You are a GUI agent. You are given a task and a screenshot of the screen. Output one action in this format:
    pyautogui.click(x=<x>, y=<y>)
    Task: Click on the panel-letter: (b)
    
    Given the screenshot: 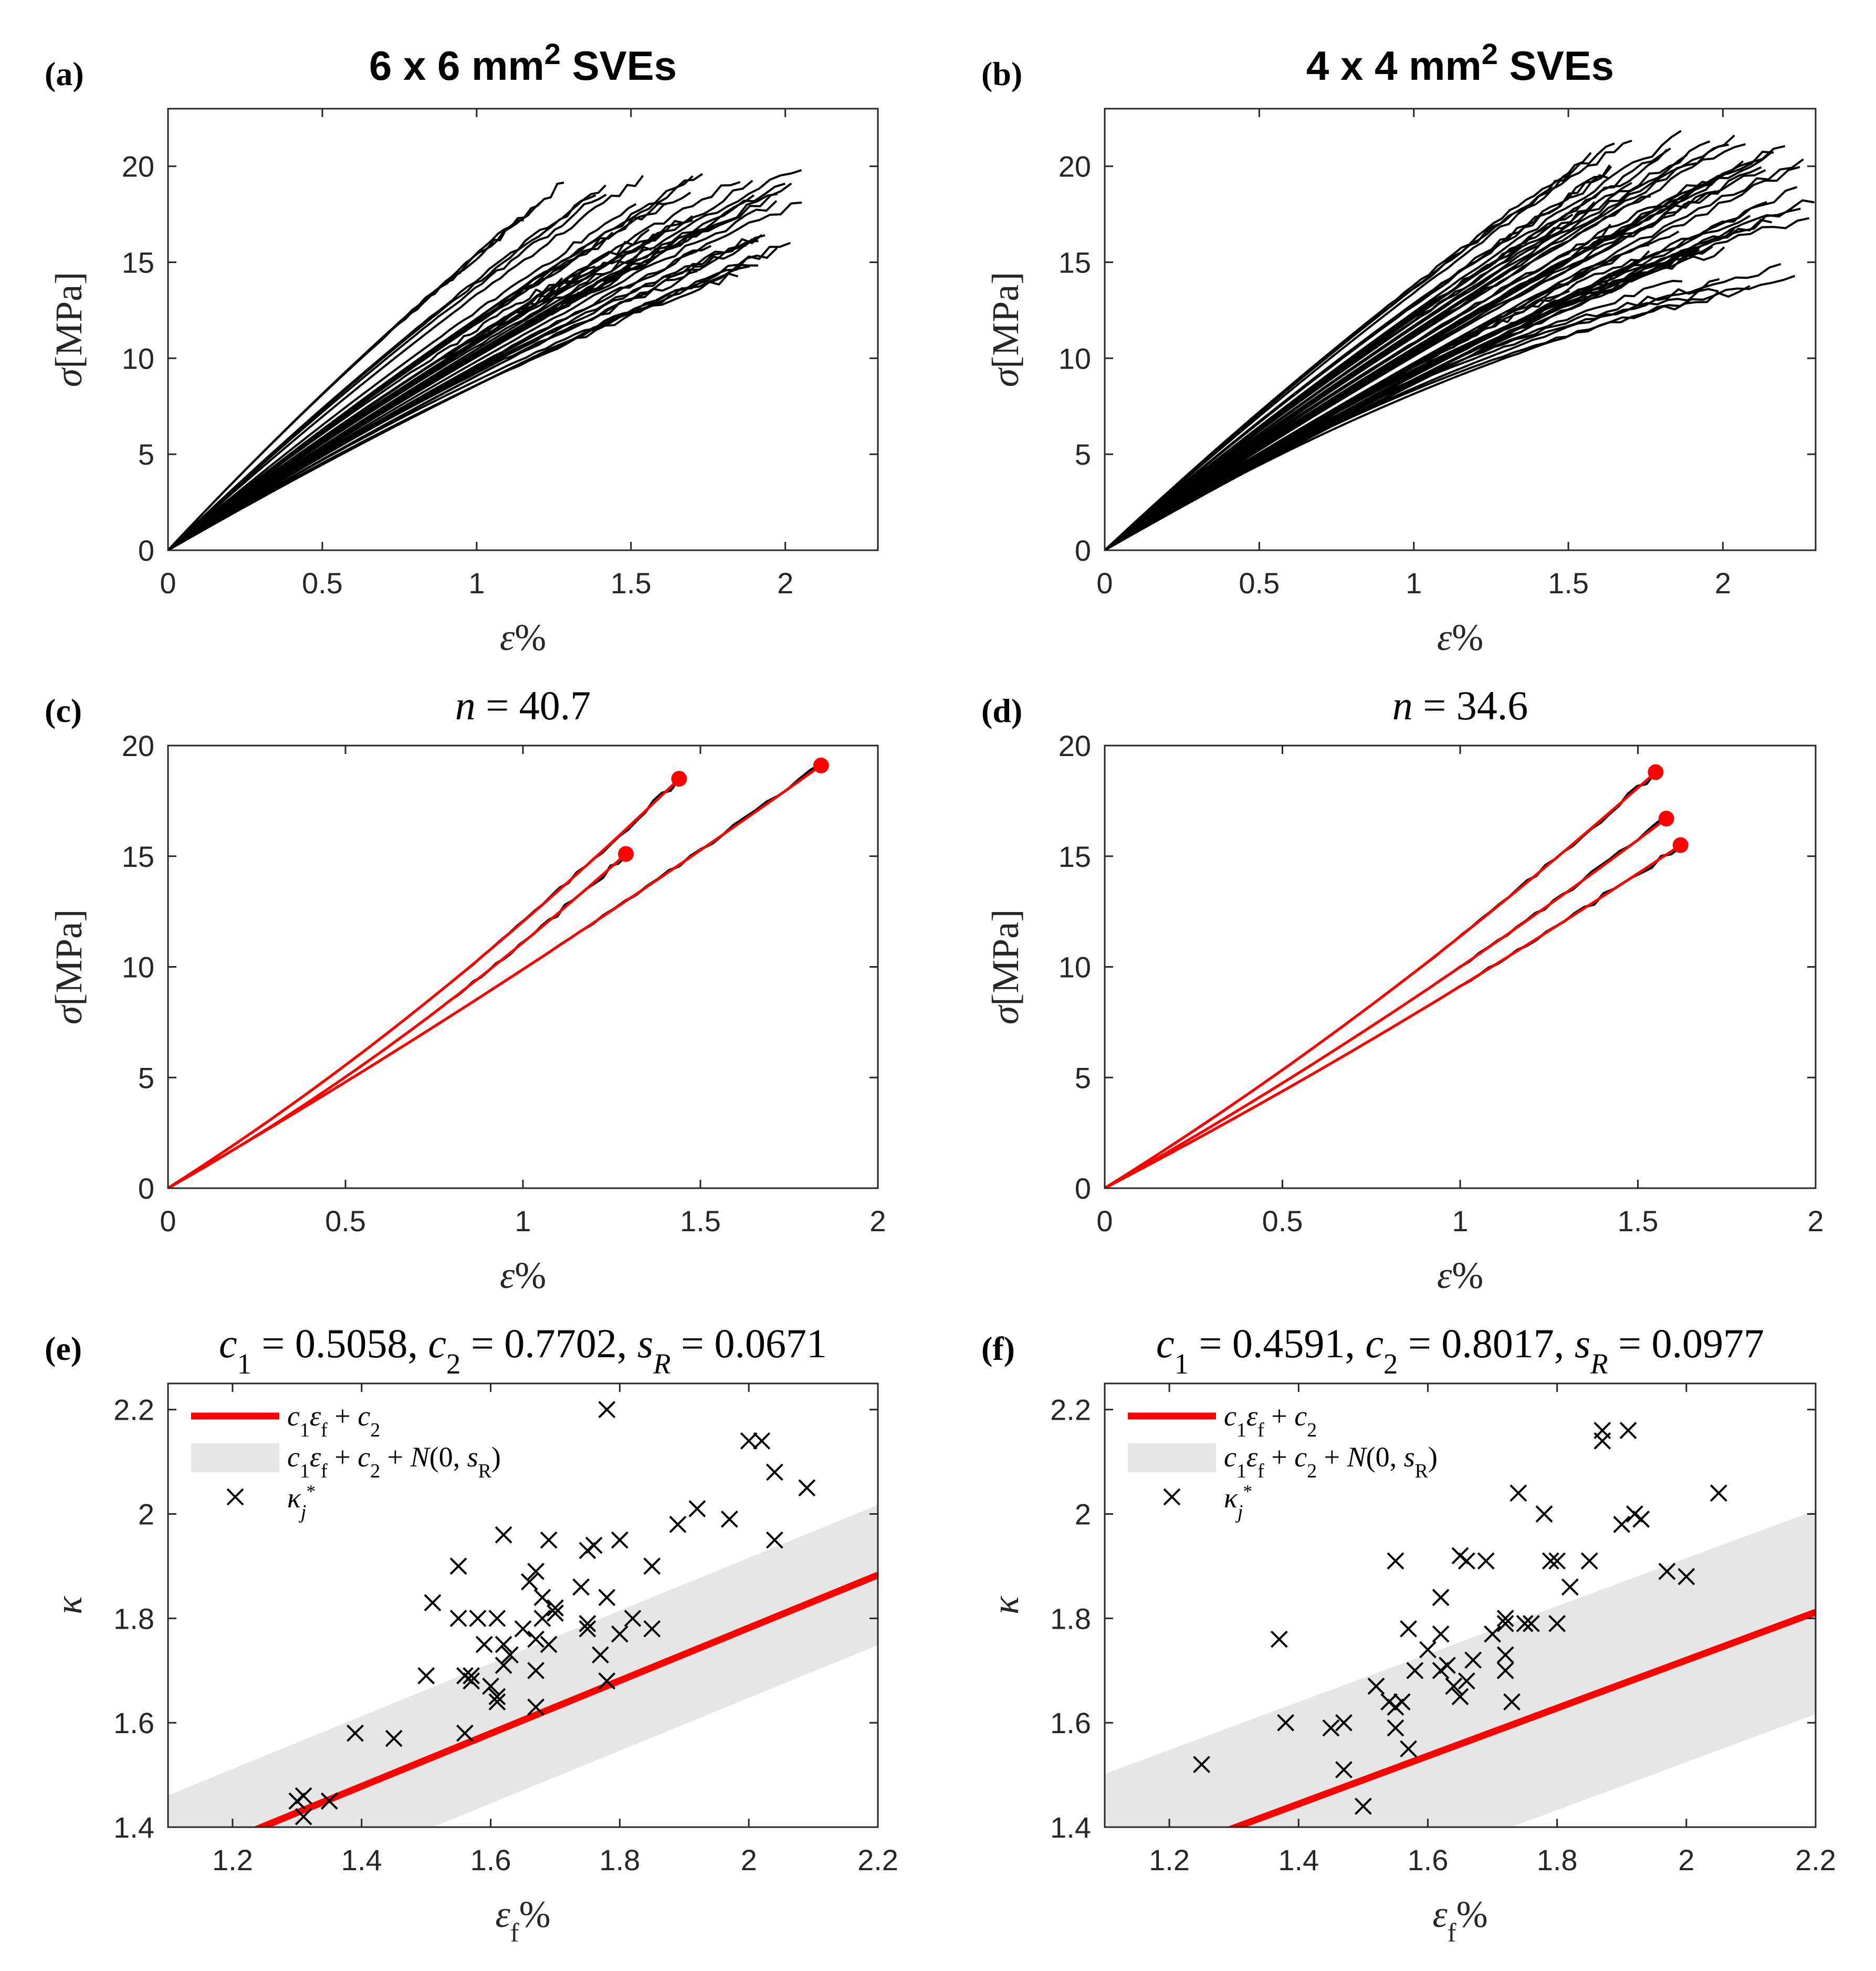 What is the action you would take?
    pyautogui.click(x=1001, y=73)
    